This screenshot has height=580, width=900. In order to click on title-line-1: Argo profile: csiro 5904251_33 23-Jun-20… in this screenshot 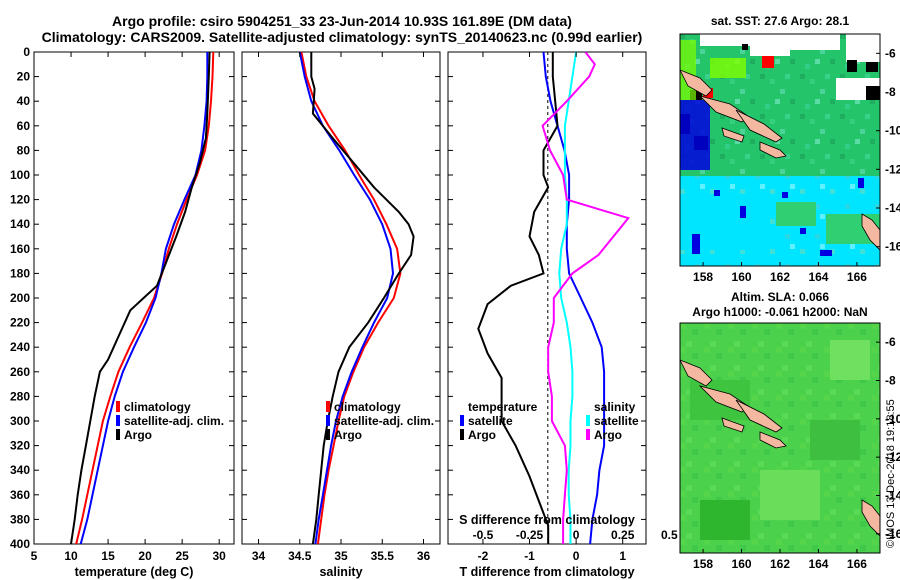, I will do `click(342, 21)`.